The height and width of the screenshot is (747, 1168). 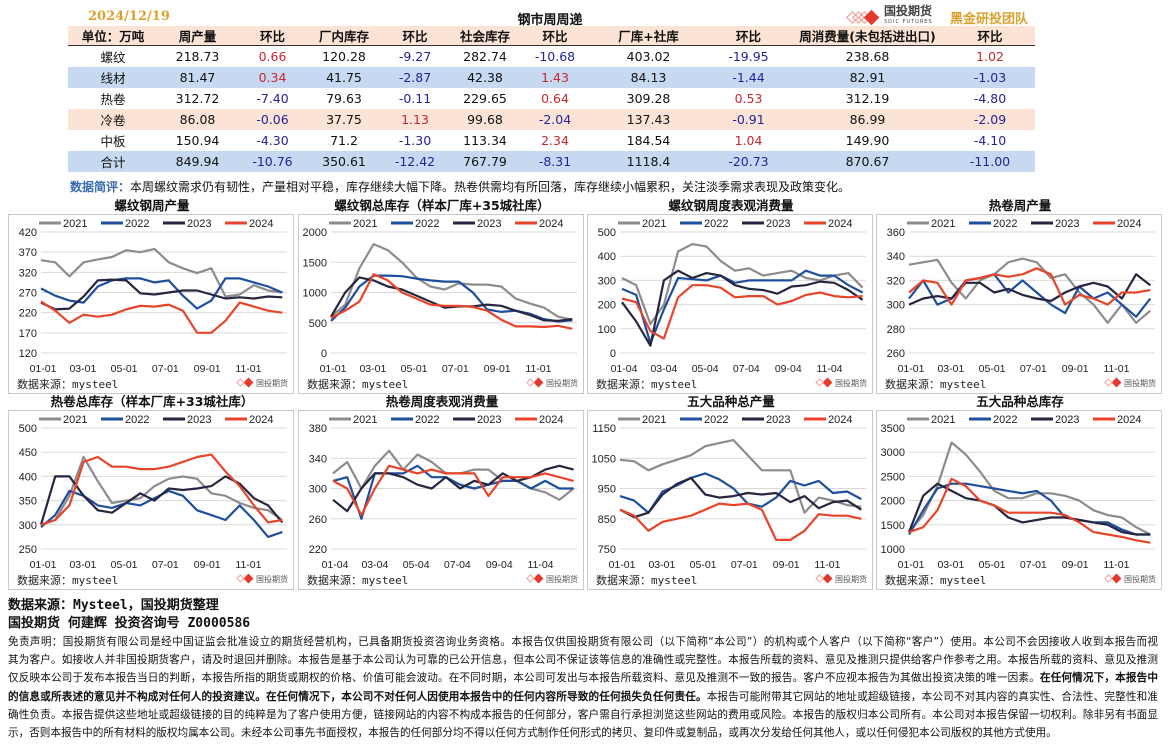 I want to click on table-cell: 137.43, so click(x=648, y=119).